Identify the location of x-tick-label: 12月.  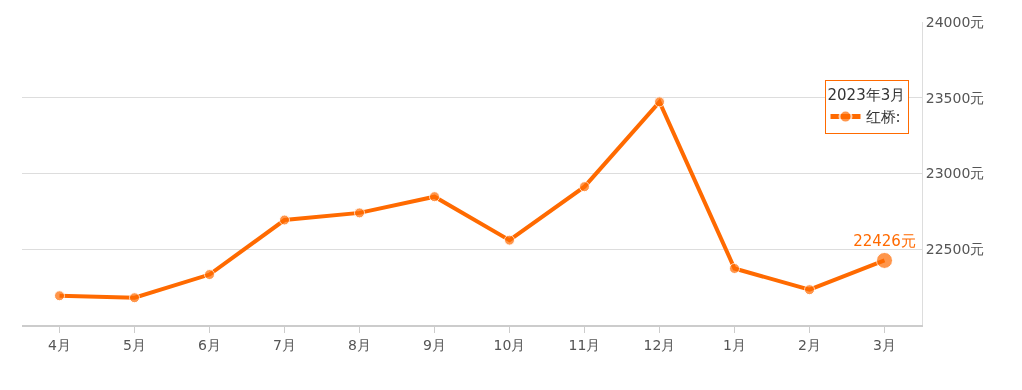
(659, 344).